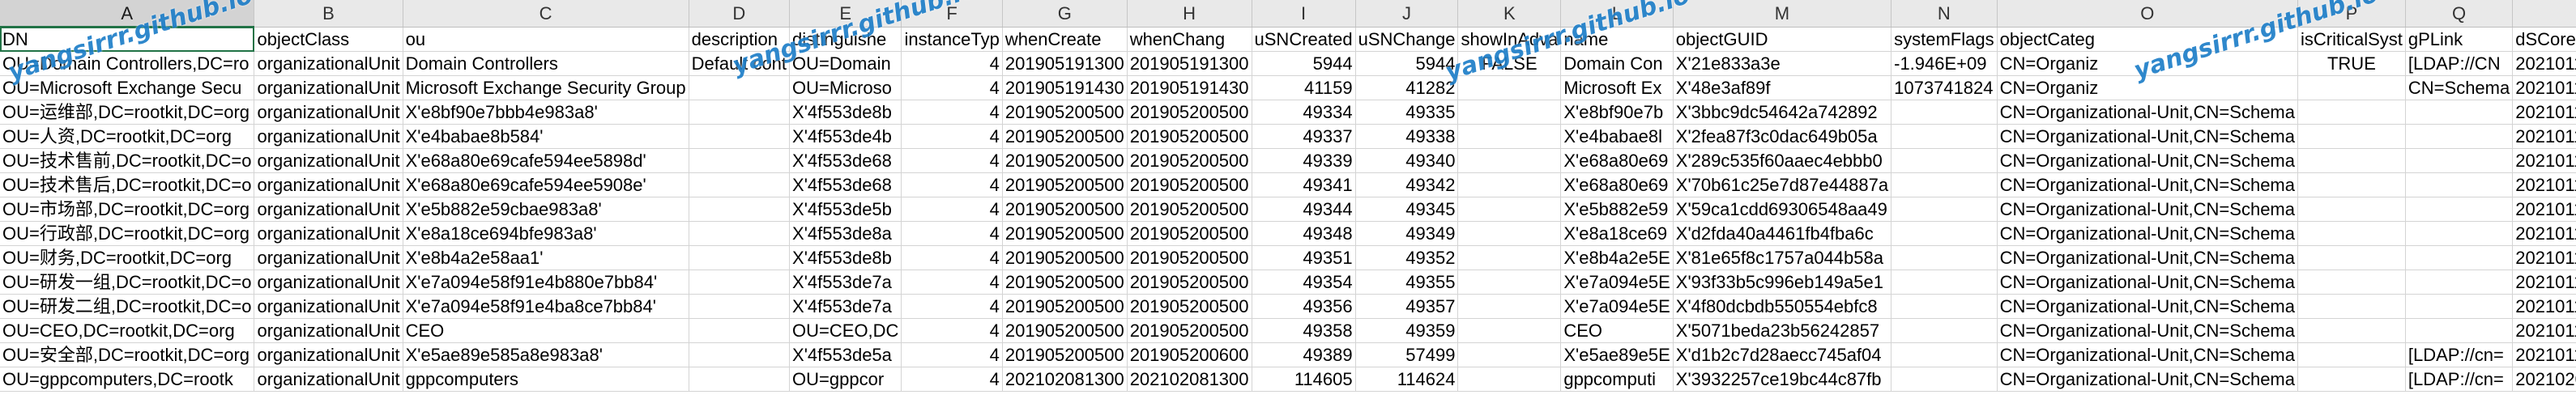  What do you see at coordinates (1617, 160) in the screenshot?
I see `grid-cell: X'e68a80e69` at bounding box center [1617, 160].